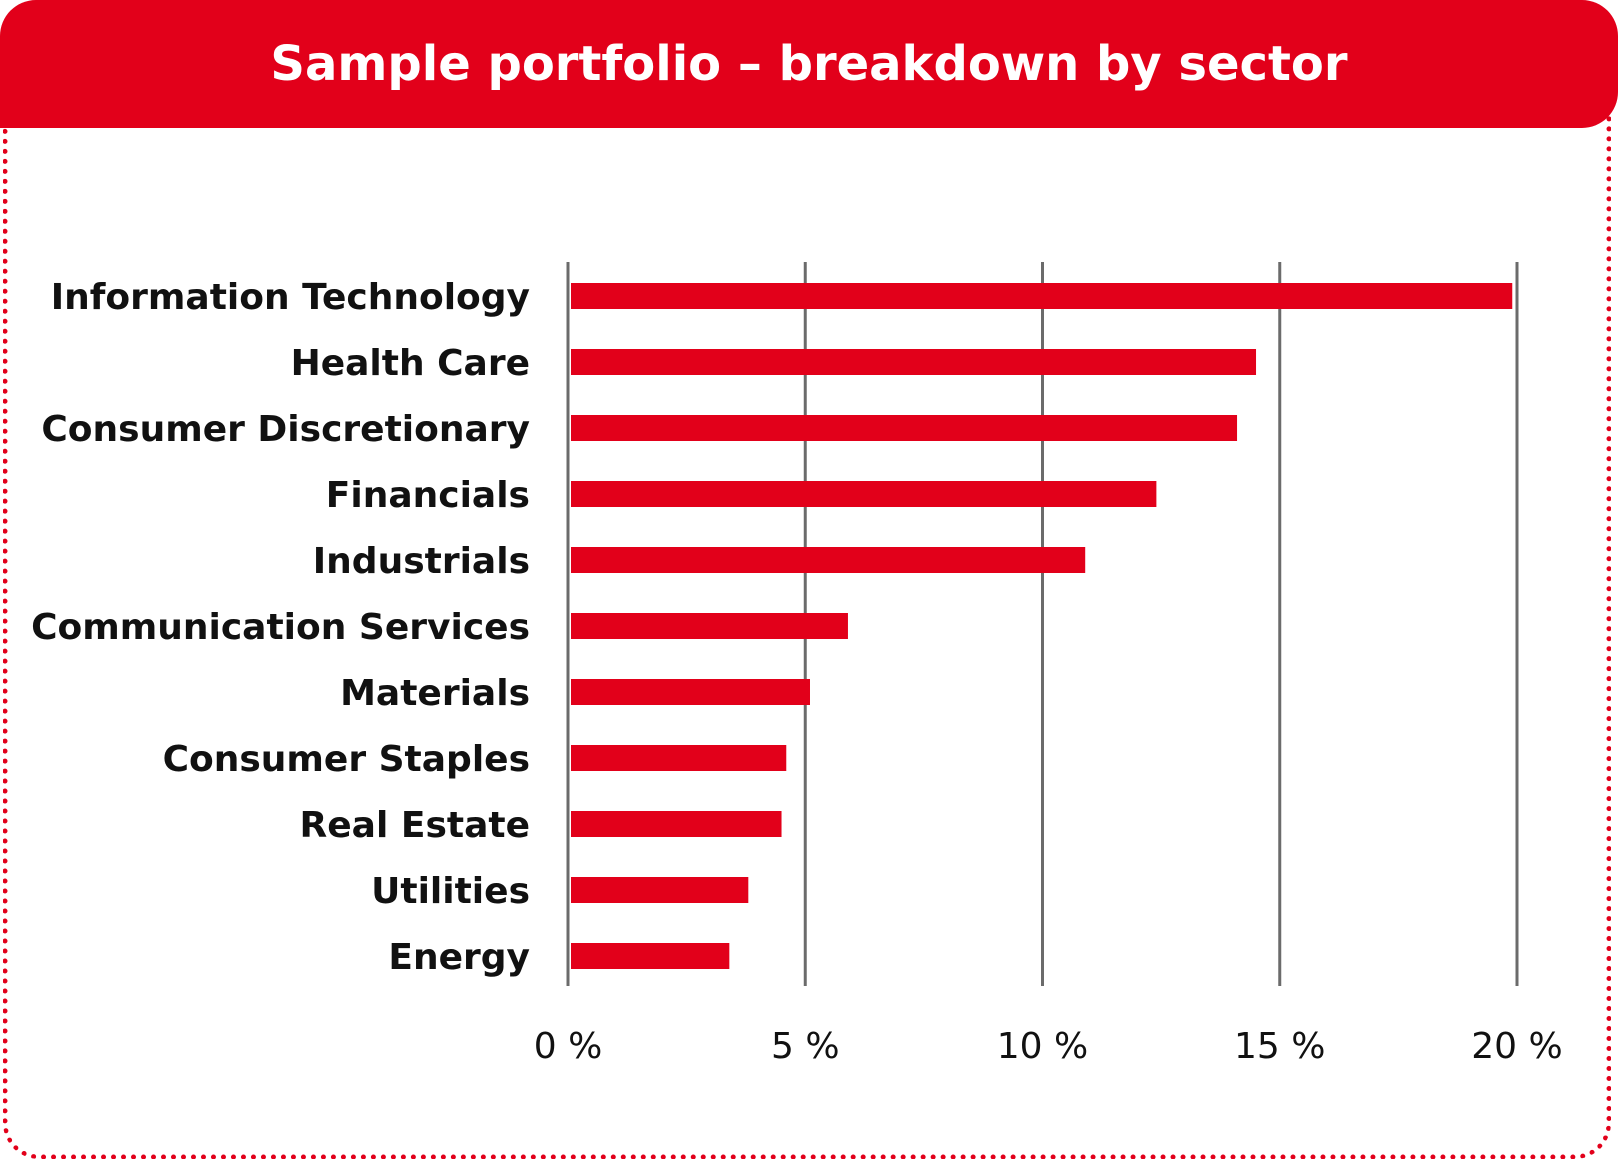 The width and height of the screenshot is (1618, 1167). What do you see at coordinates (1279, 1046) in the screenshot?
I see `tick-label-3: 15 %` at bounding box center [1279, 1046].